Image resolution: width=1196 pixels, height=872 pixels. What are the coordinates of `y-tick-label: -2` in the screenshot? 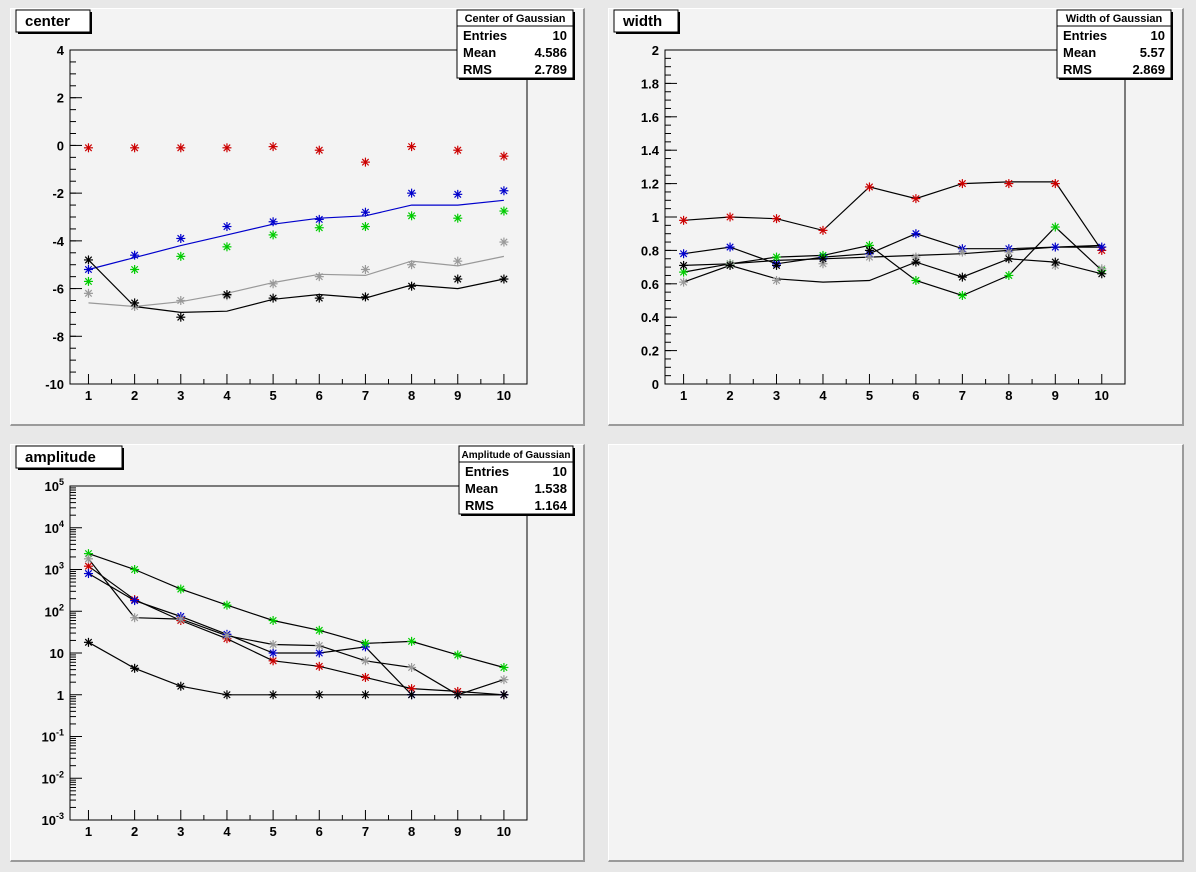 It's located at (58, 193).